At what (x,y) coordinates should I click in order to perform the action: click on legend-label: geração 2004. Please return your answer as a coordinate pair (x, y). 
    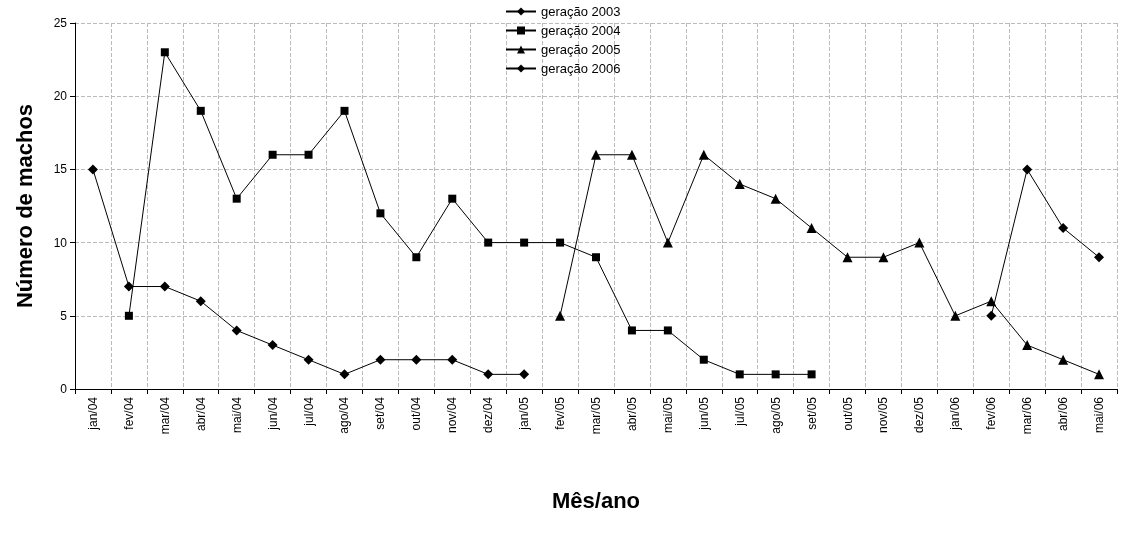
    Looking at the image, I should click on (581, 30).